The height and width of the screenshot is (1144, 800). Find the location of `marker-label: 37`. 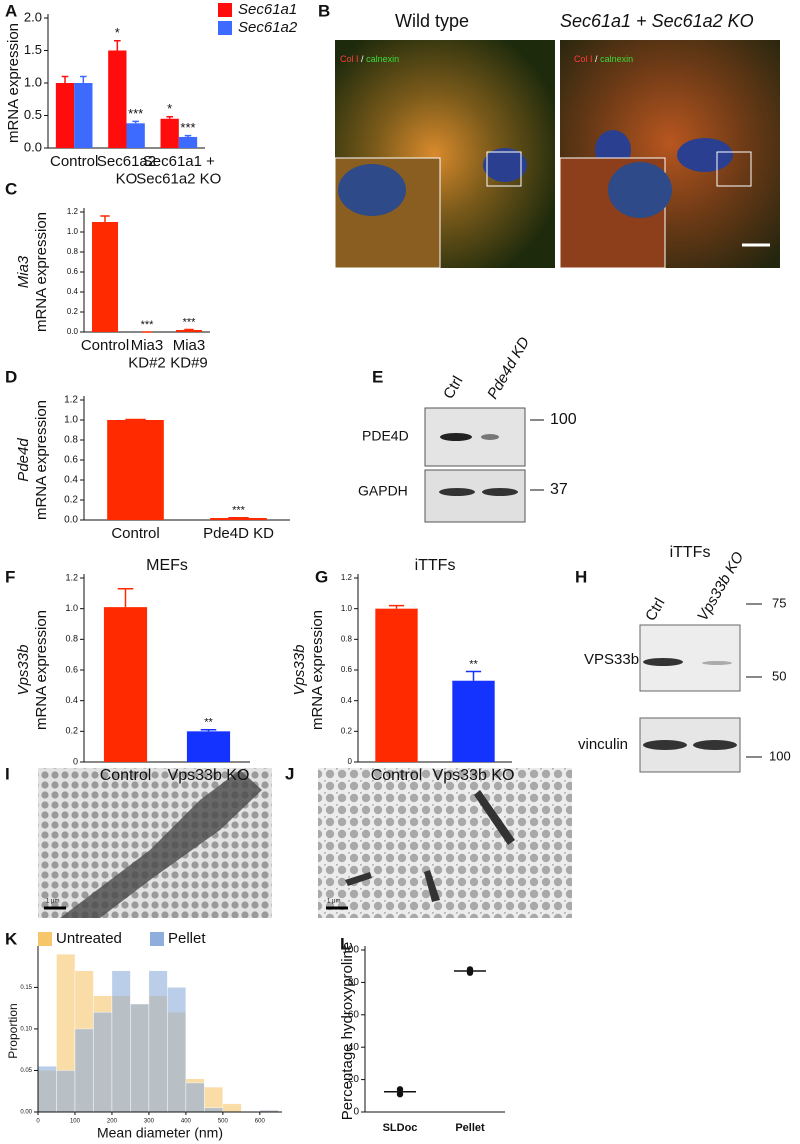

marker-label: 37 is located at coordinates (559, 489).